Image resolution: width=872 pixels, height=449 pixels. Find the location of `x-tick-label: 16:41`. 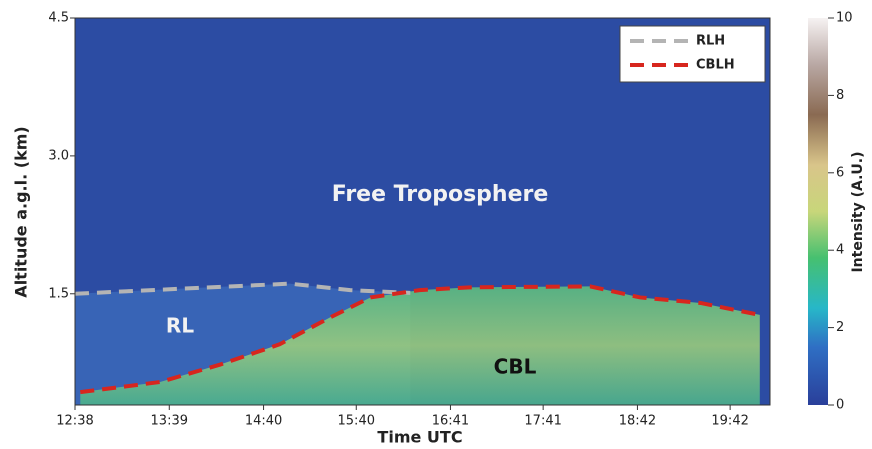

x-tick-label: 16:41 is located at coordinates (450, 421).